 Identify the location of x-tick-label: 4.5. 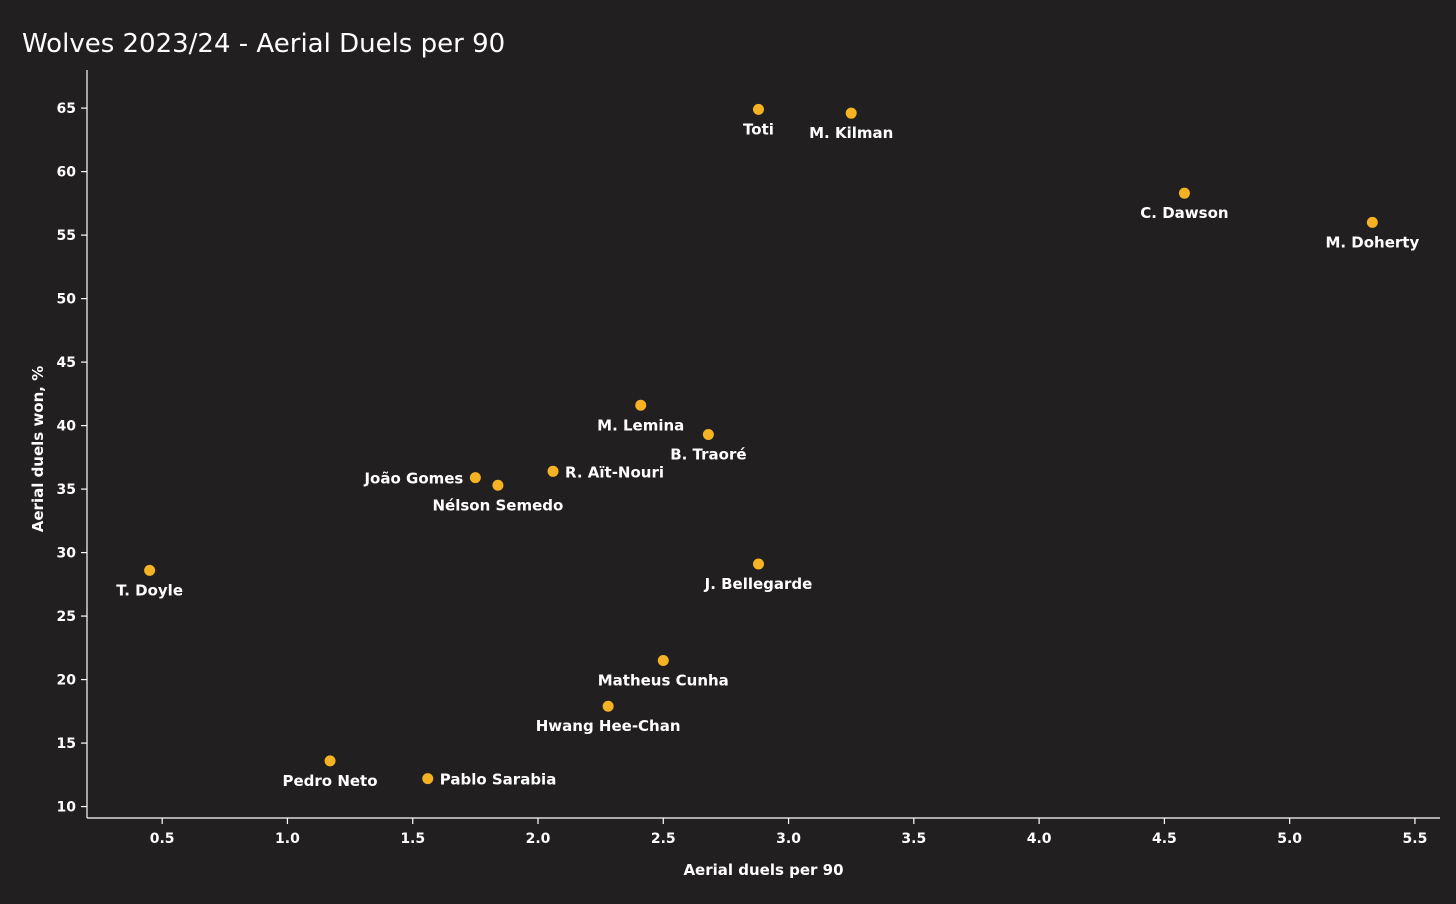
(1164, 839).